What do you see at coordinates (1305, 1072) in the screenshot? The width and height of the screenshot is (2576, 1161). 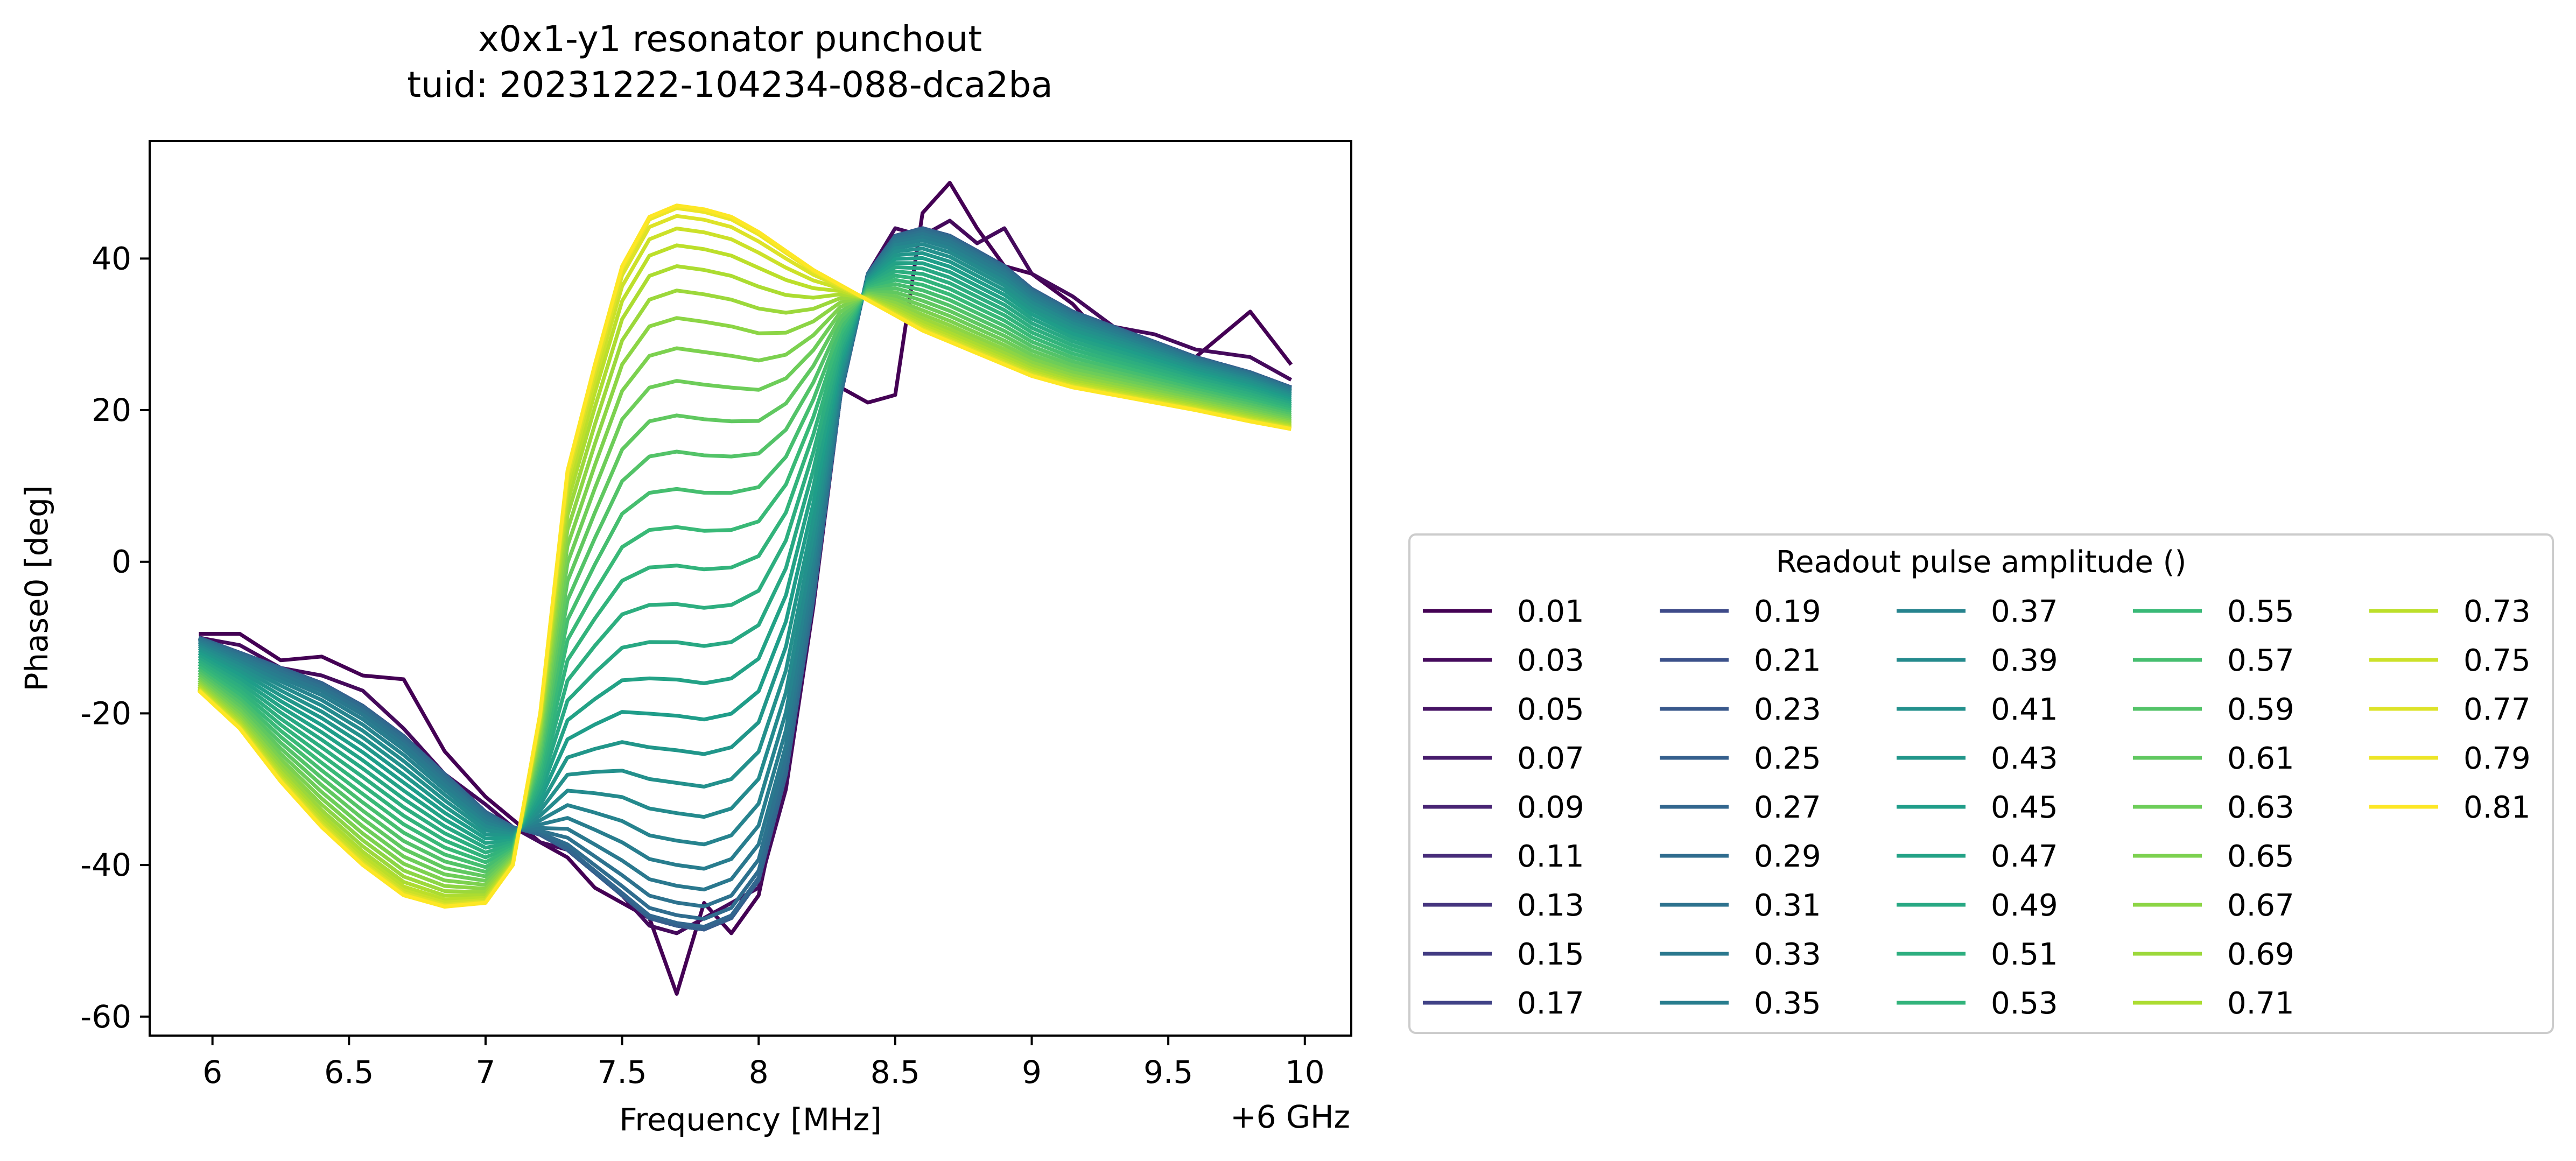 I see `x-tick-label: 10` at bounding box center [1305, 1072].